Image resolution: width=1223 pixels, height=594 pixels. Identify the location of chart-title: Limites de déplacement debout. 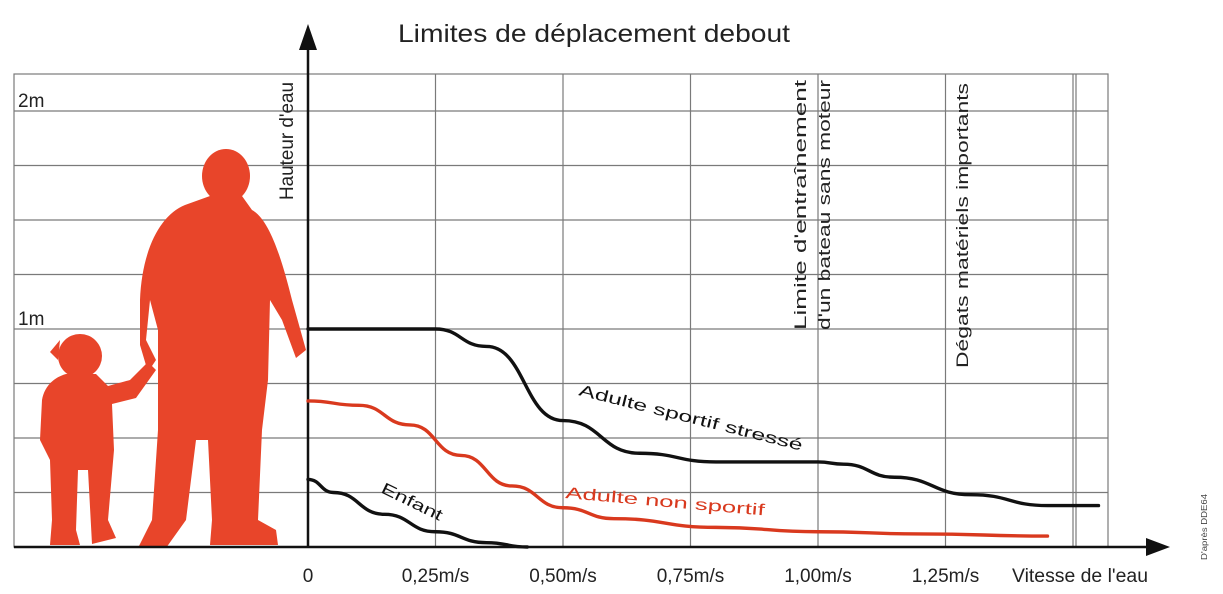
(594, 34).